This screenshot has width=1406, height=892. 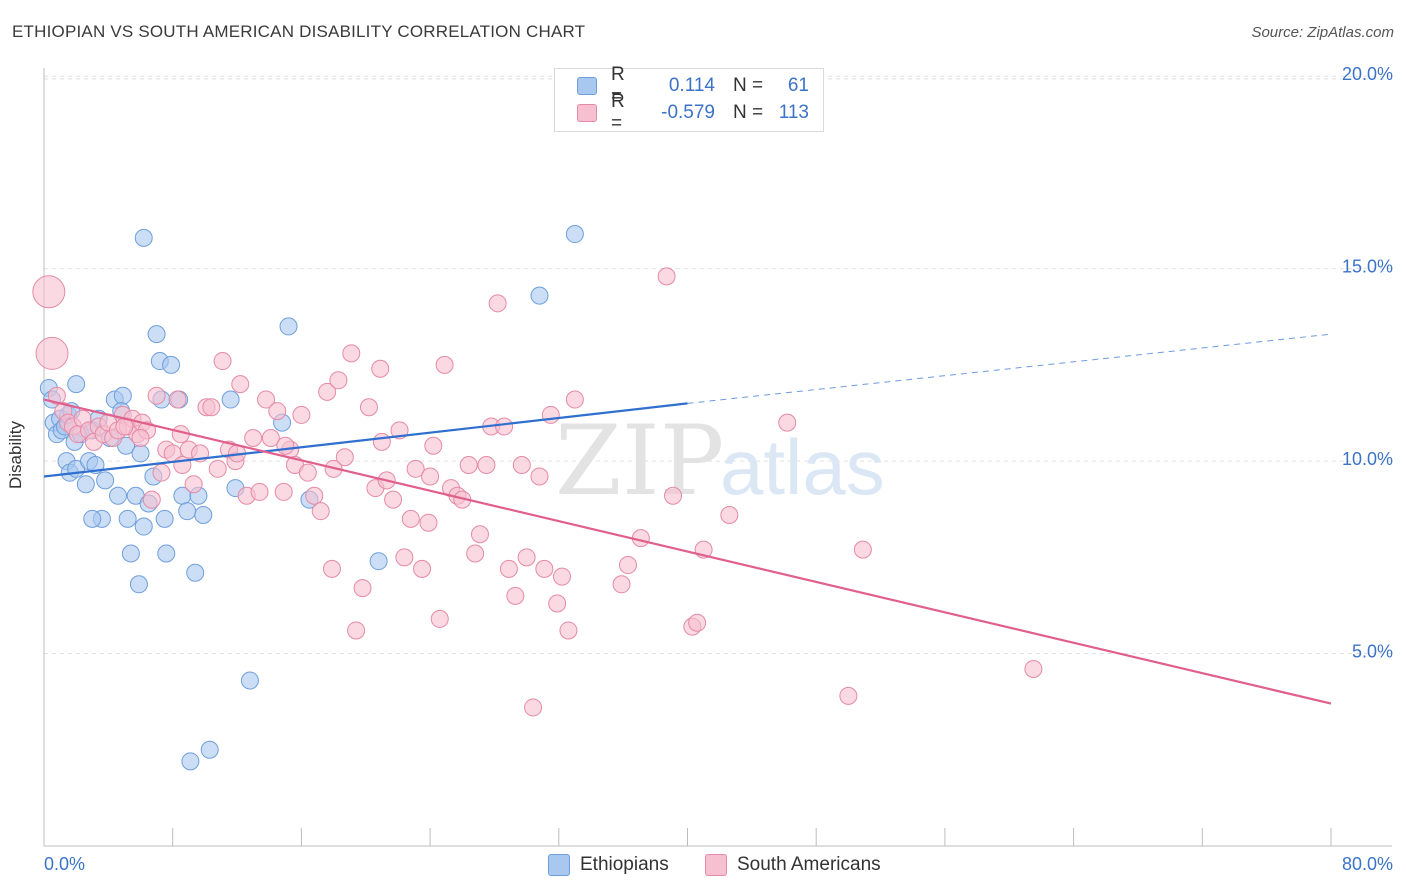 What do you see at coordinates (49, 292) in the screenshot?
I see `south-american-point-large` at bounding box center [49, 292].